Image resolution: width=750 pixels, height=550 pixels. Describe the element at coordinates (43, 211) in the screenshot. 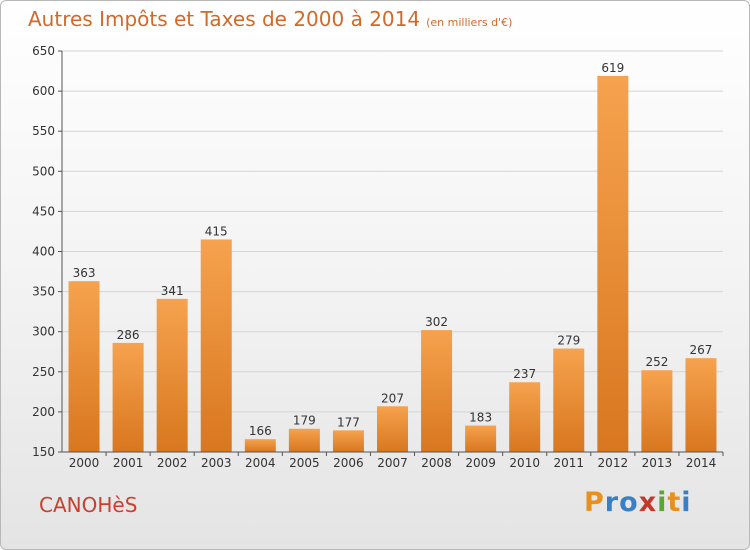

I see `y-tick-label: 450` at that location.